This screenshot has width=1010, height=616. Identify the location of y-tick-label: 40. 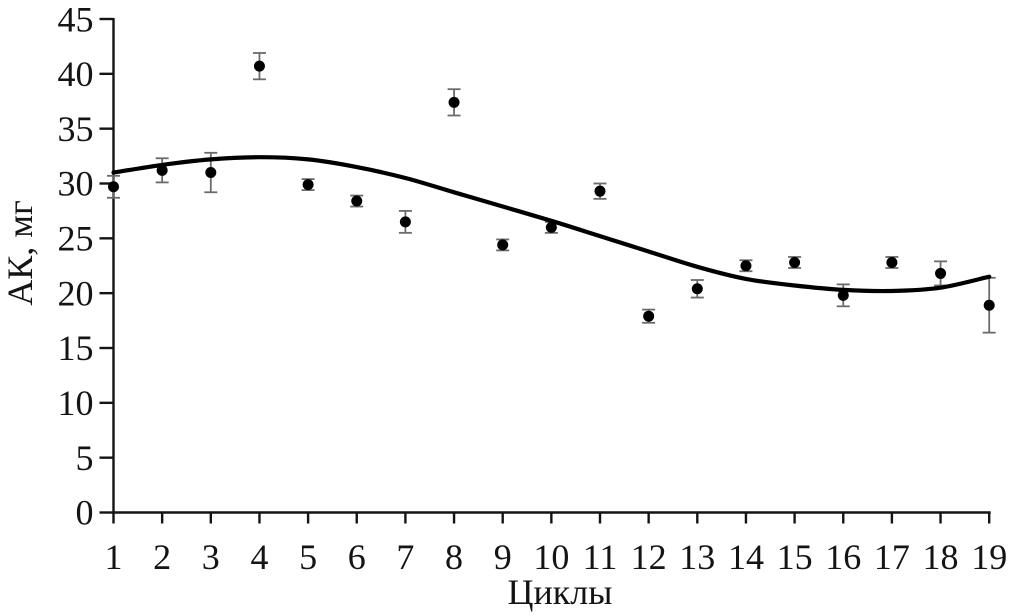
(76, 74).